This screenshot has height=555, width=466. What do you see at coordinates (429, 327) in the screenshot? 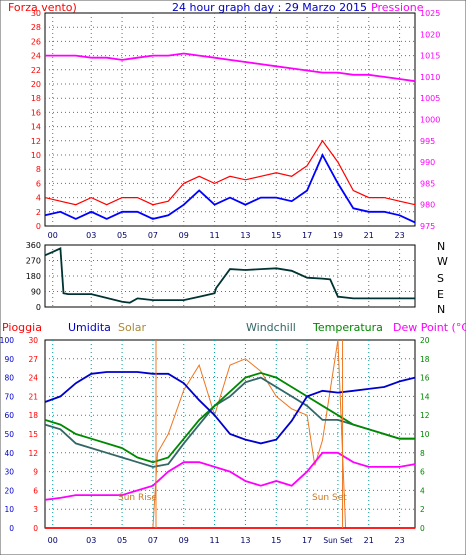
I see `legend-dewpoint: Dew Point (°C)` at bounding box center [429, 327].